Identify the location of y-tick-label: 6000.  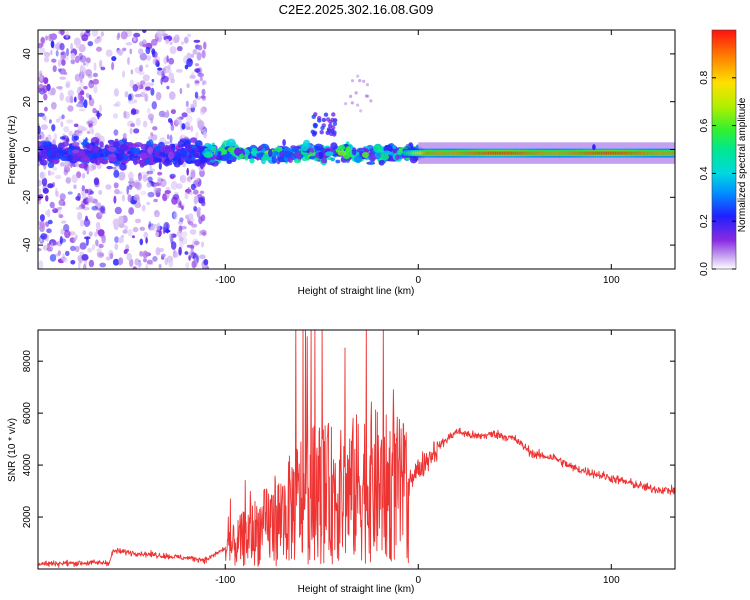
(27, 413).